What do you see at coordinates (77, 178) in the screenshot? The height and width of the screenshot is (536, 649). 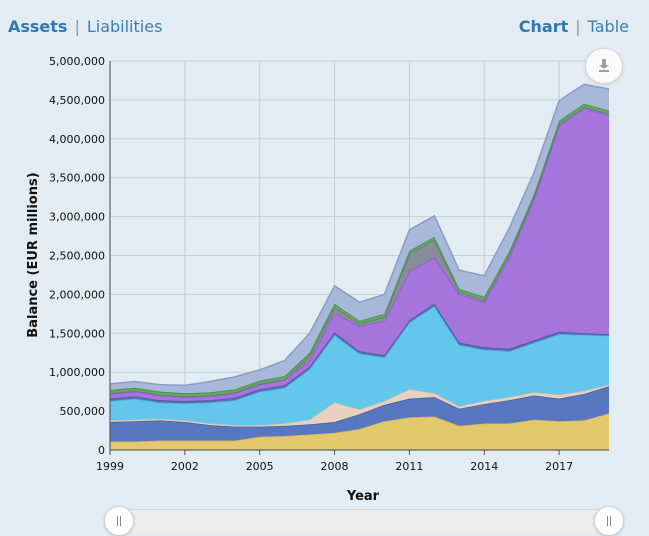 I see `y-tick-label: 3,500,000` at bounding box center [77, 178].